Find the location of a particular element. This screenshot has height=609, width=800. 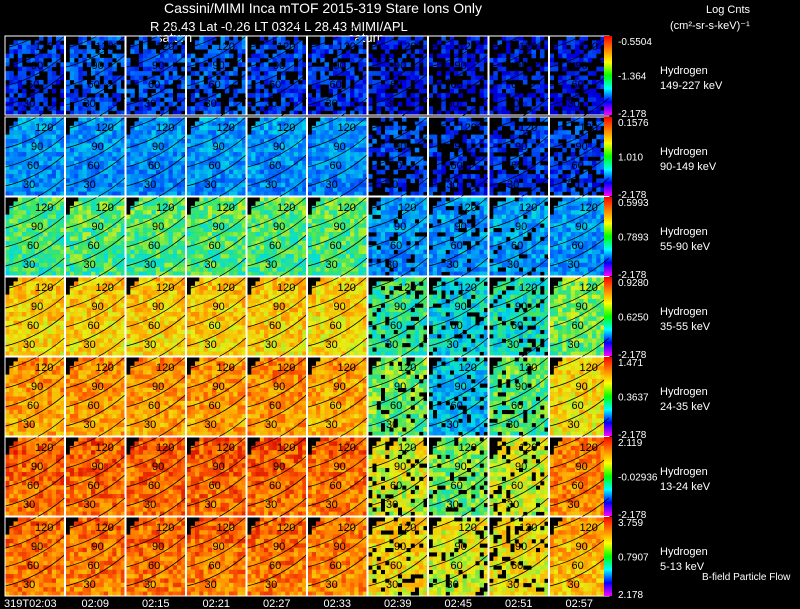

panel-r2-c5 is located at coordinates (337, 237).